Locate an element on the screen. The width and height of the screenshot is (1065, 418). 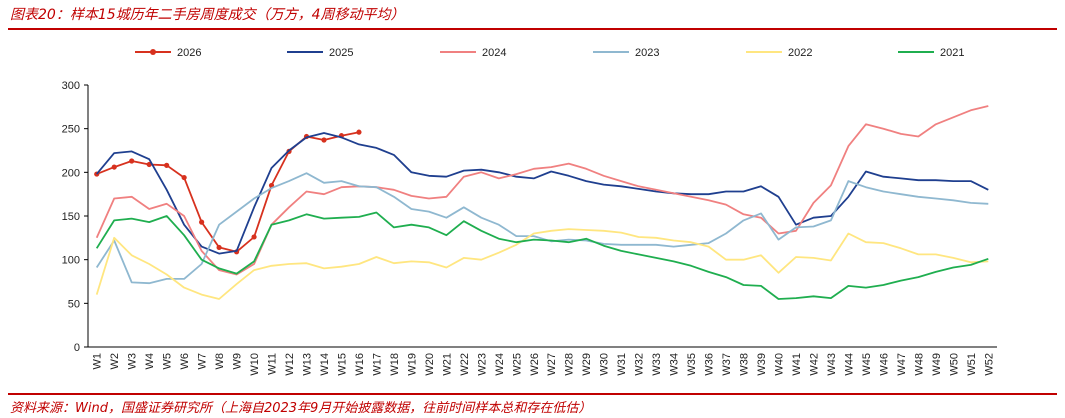
x-tick-label: W10 is located at coordinates (255, 364).